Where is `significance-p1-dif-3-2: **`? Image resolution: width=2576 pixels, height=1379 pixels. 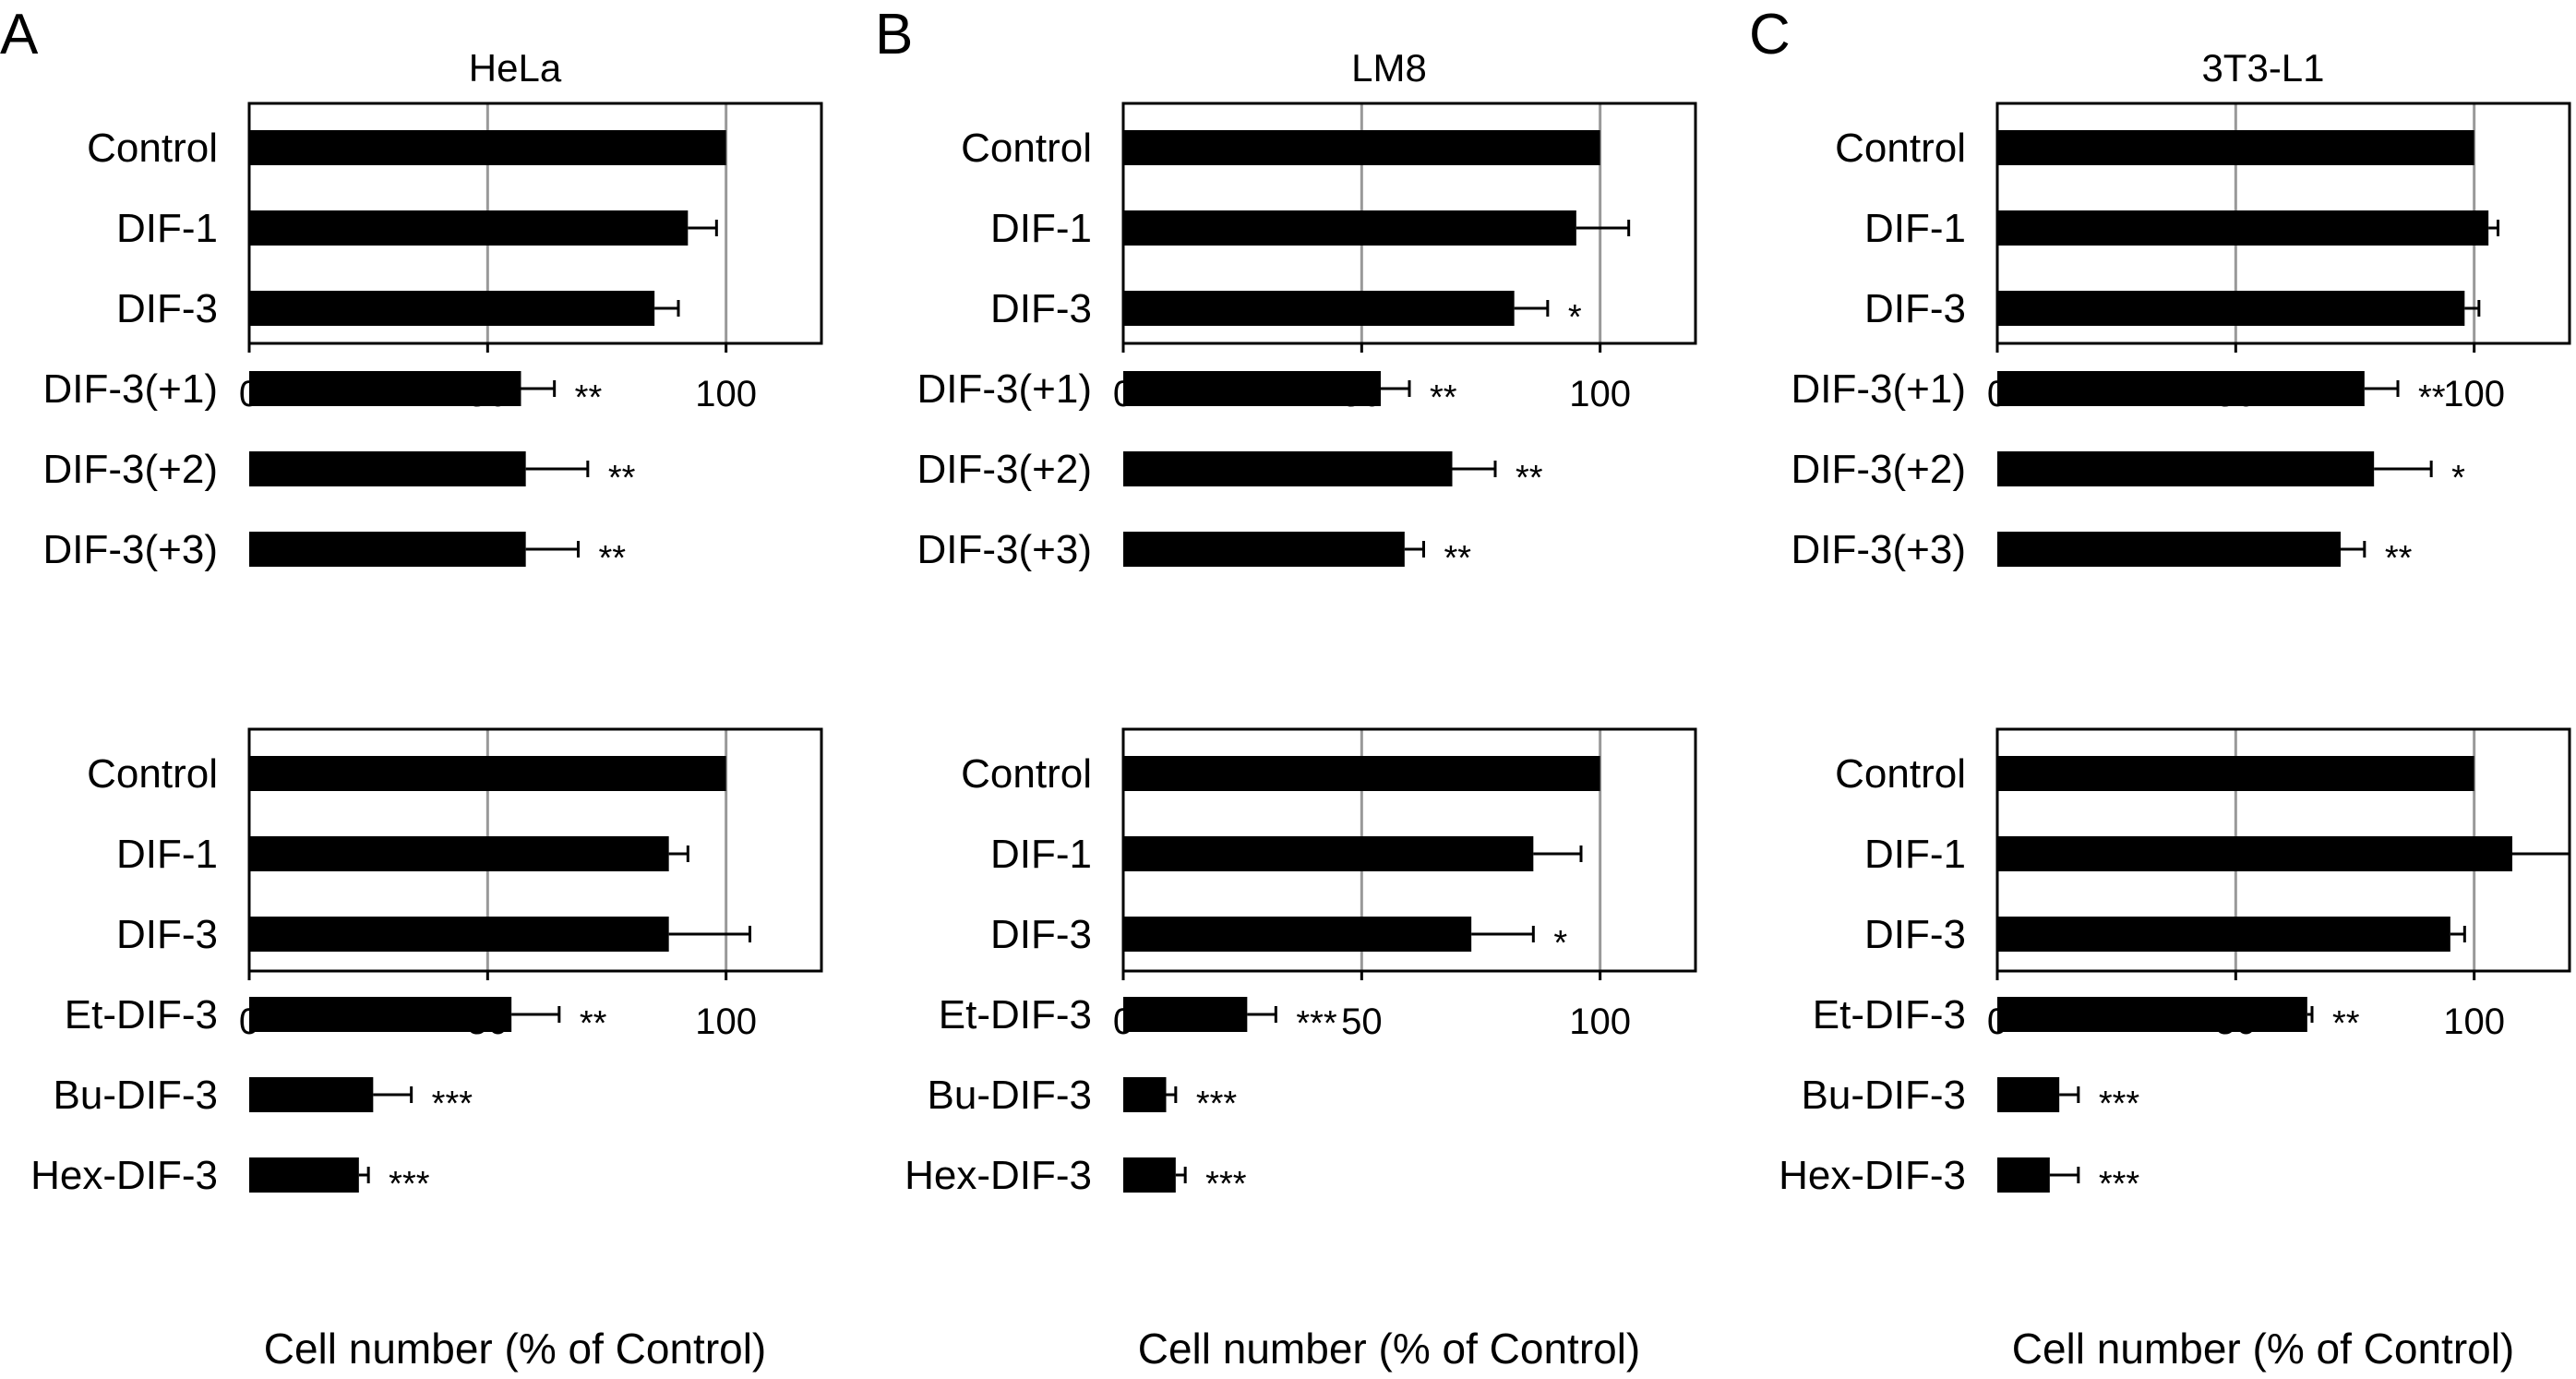 significance-p1-dif-3-2: ** is located at coordinates (622, 479).